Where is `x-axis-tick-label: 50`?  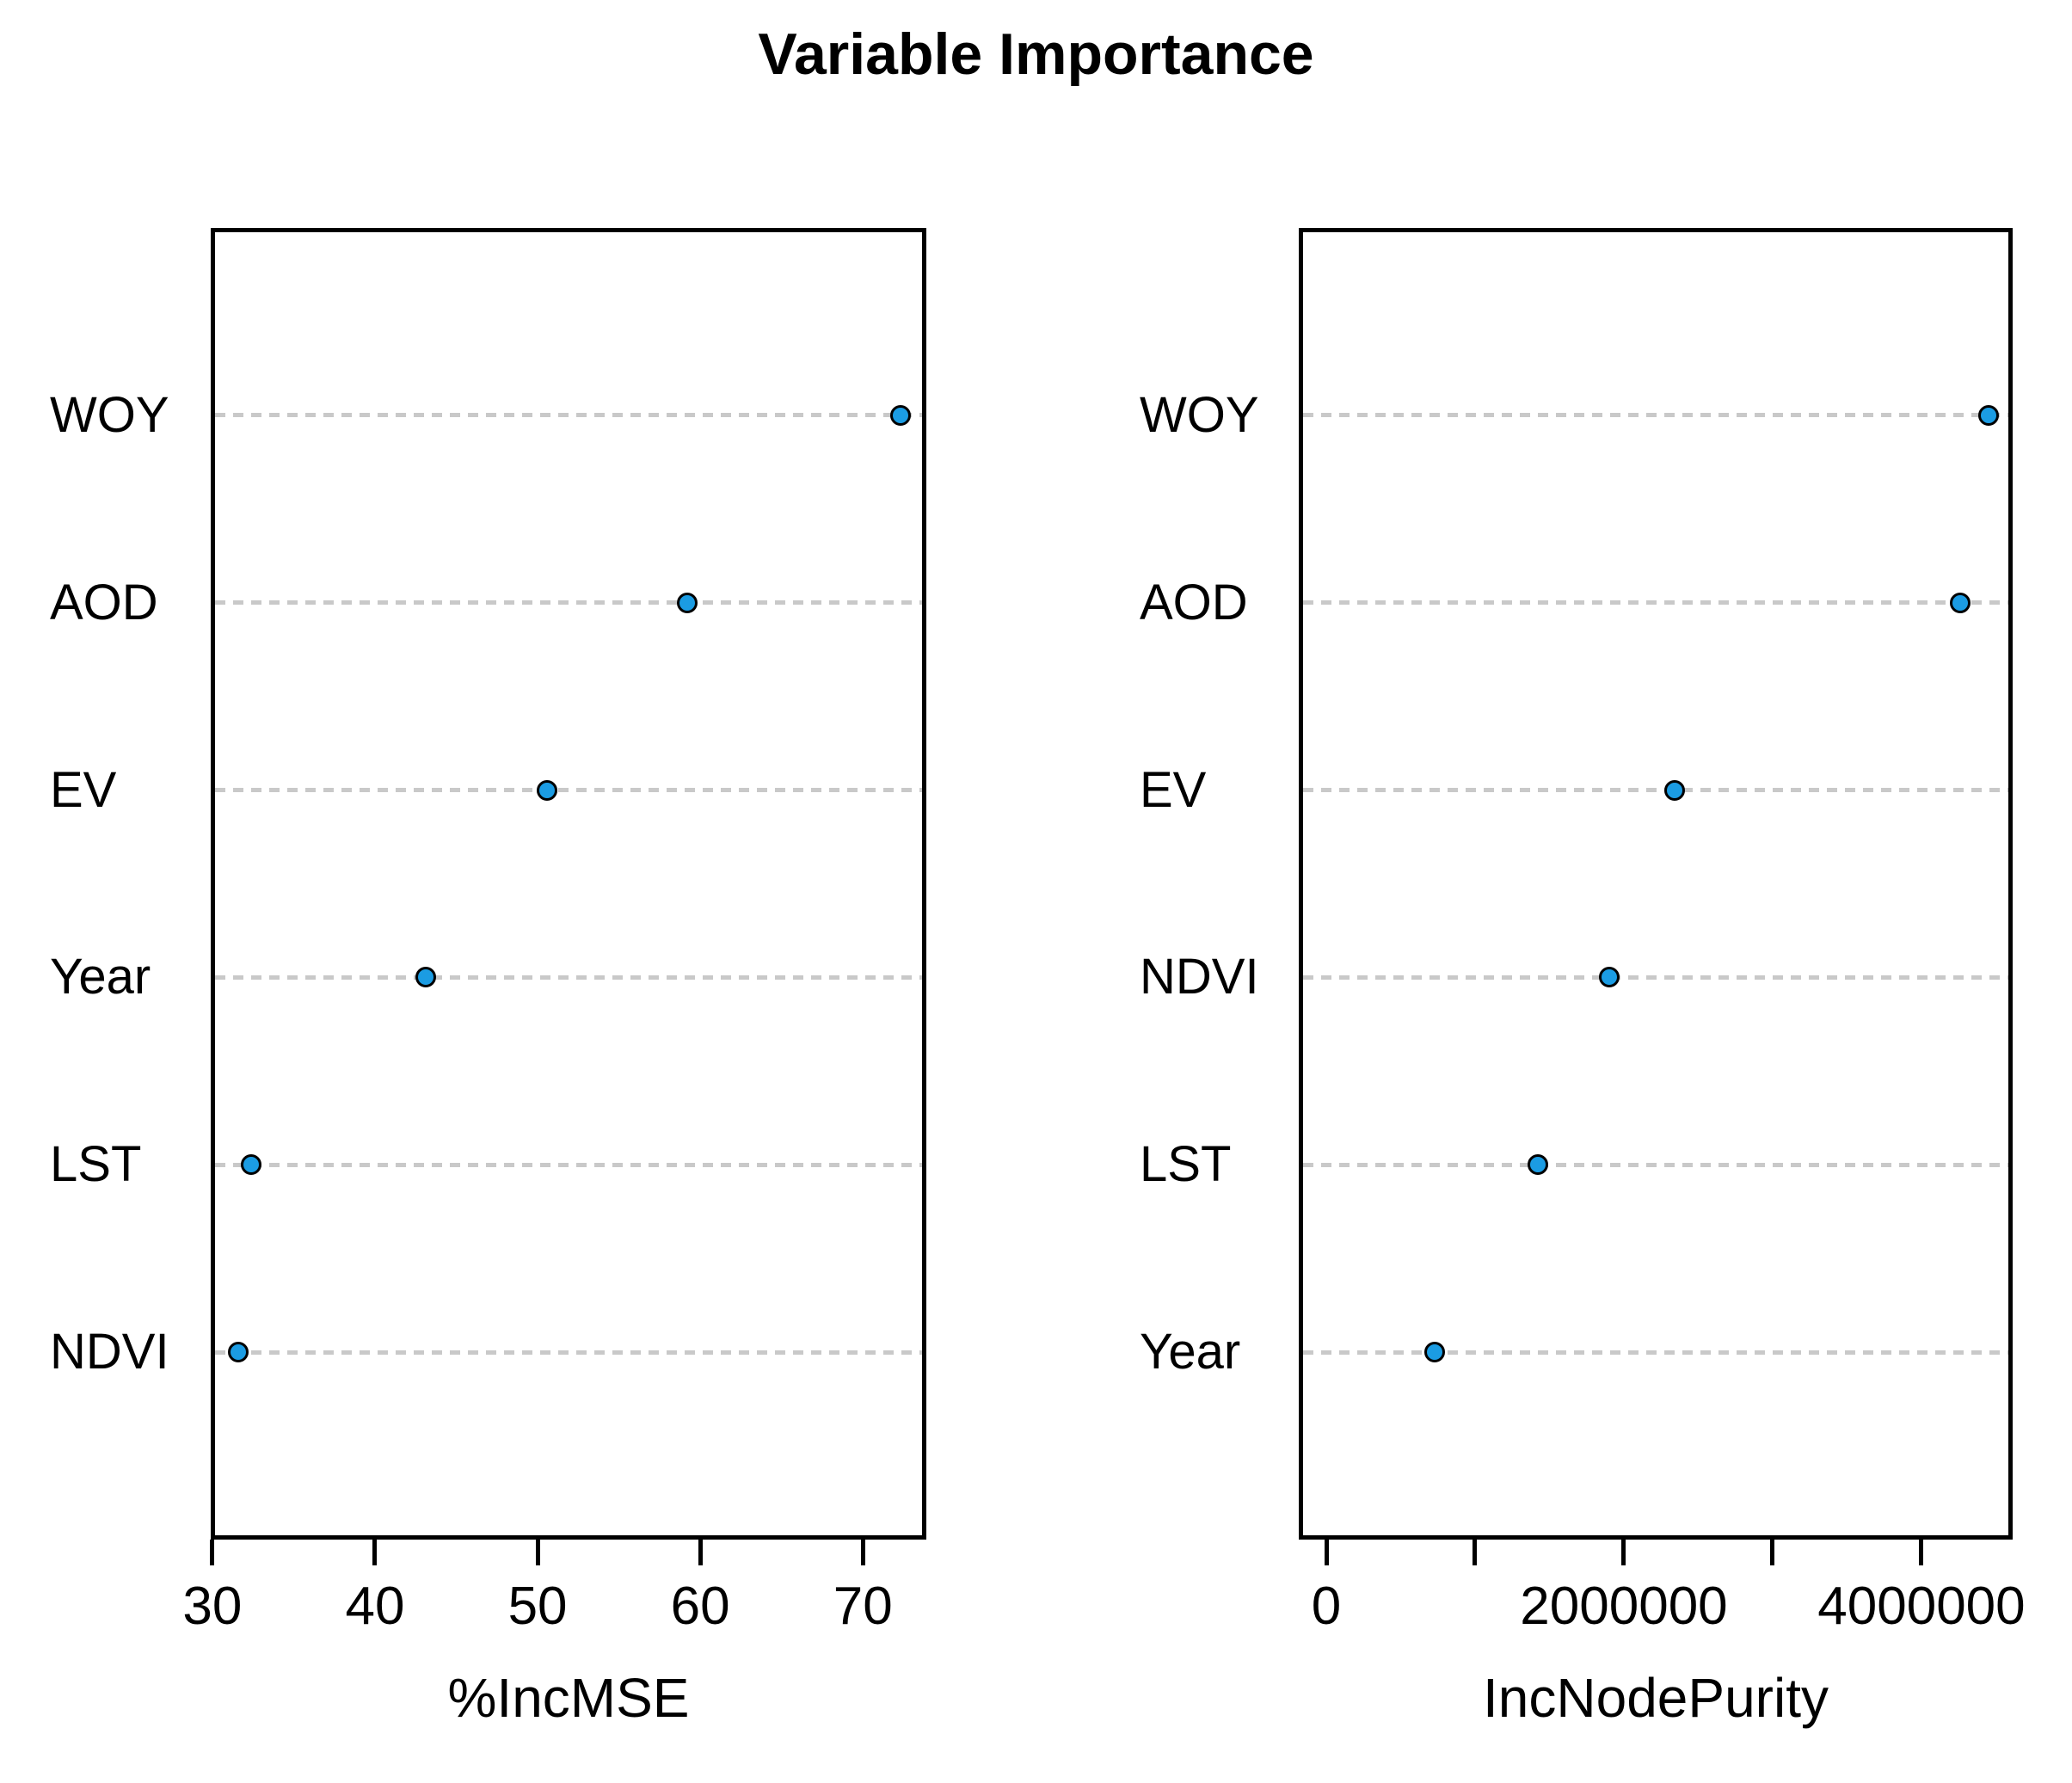 x-axis-tick-label: 50 is located at coordinates (537, 1606).